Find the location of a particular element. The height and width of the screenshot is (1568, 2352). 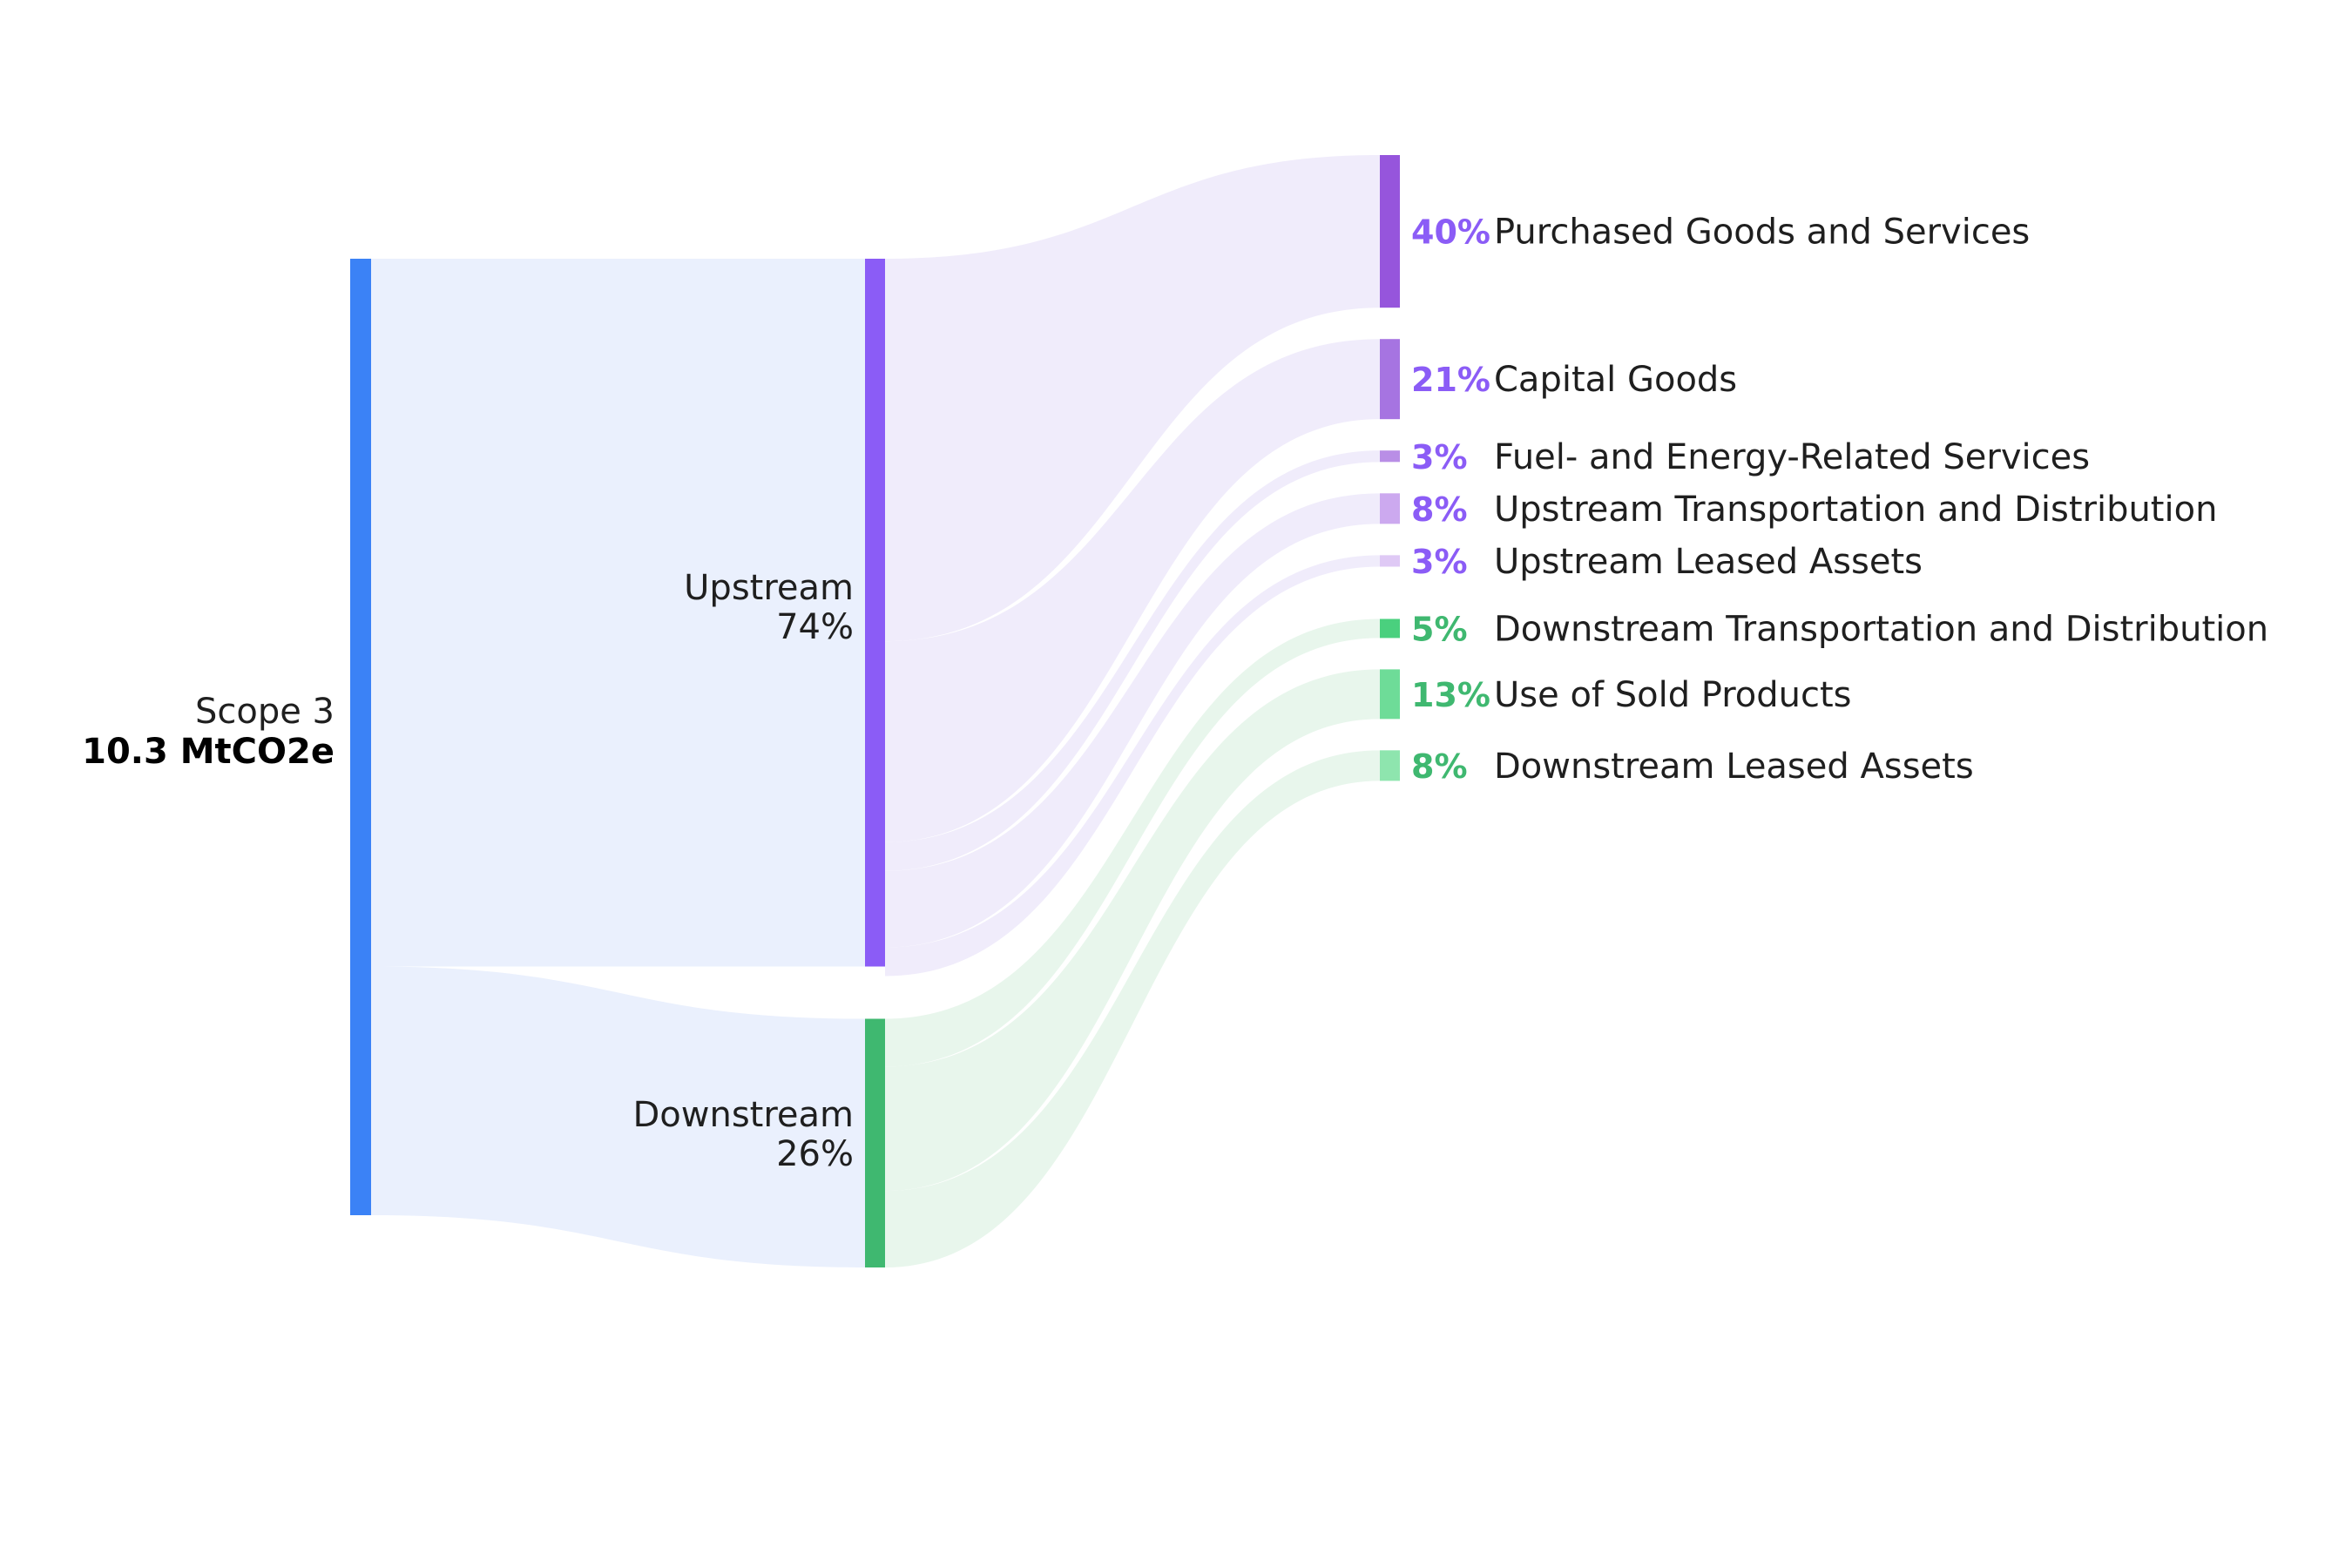

category-label-downstream-leased-assets: Downstream Leased Assets is located at coordinates (1734, 767).